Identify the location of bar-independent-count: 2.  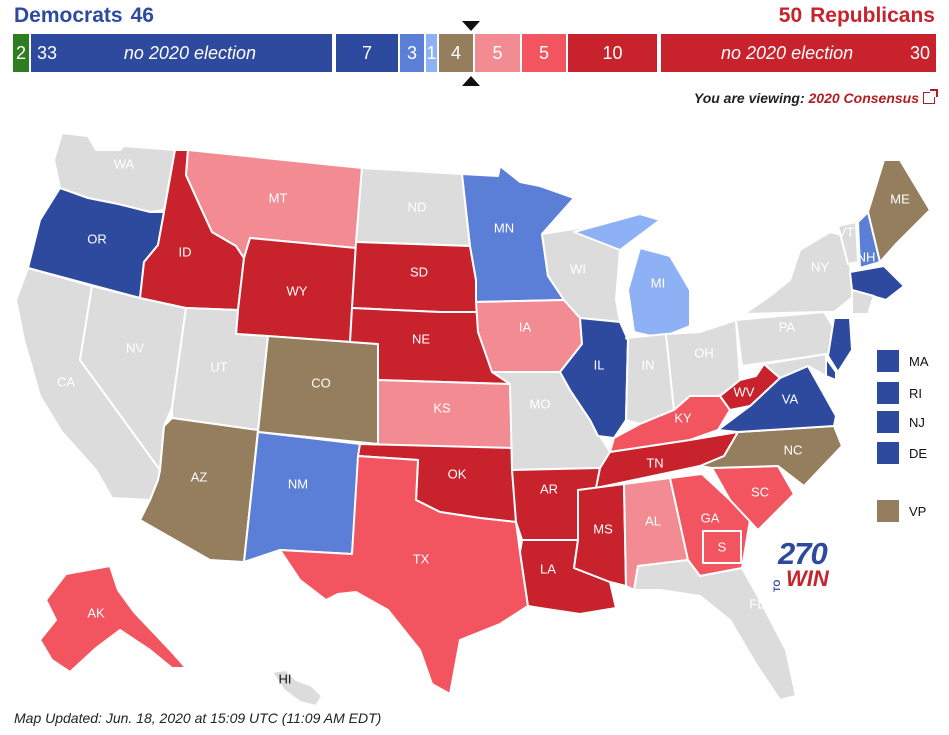
(20, 52).